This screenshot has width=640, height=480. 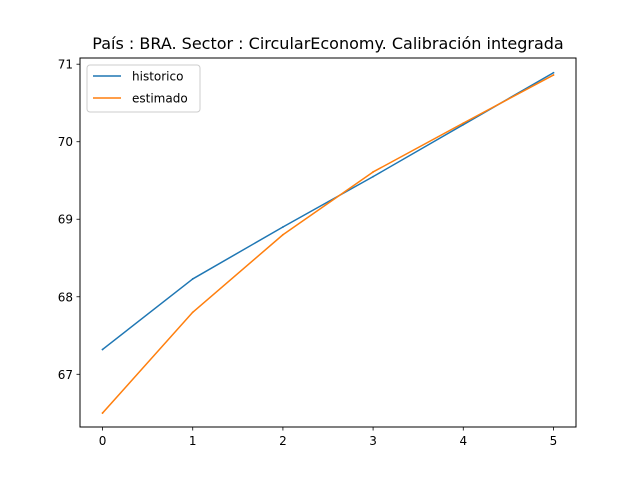 What do you see at coordinates (65, 297) in the screenshot?
I see `y-tick-label: 68` at bounding box center [65, 297].